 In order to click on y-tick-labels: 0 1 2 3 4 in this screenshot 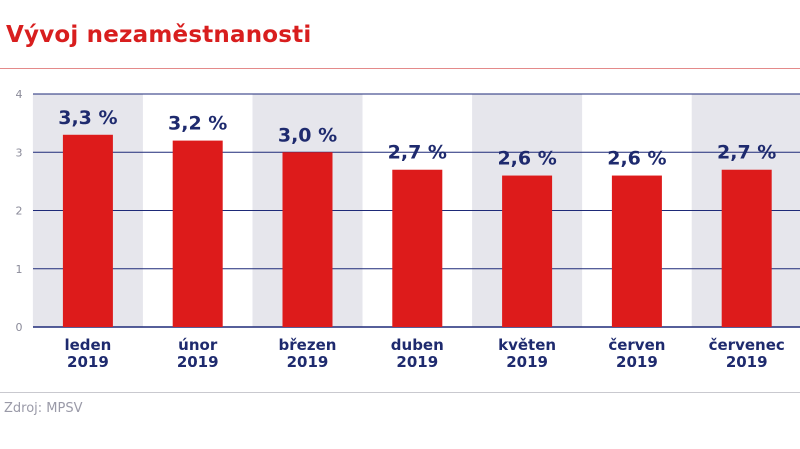, I will do `click(19, 211)`.